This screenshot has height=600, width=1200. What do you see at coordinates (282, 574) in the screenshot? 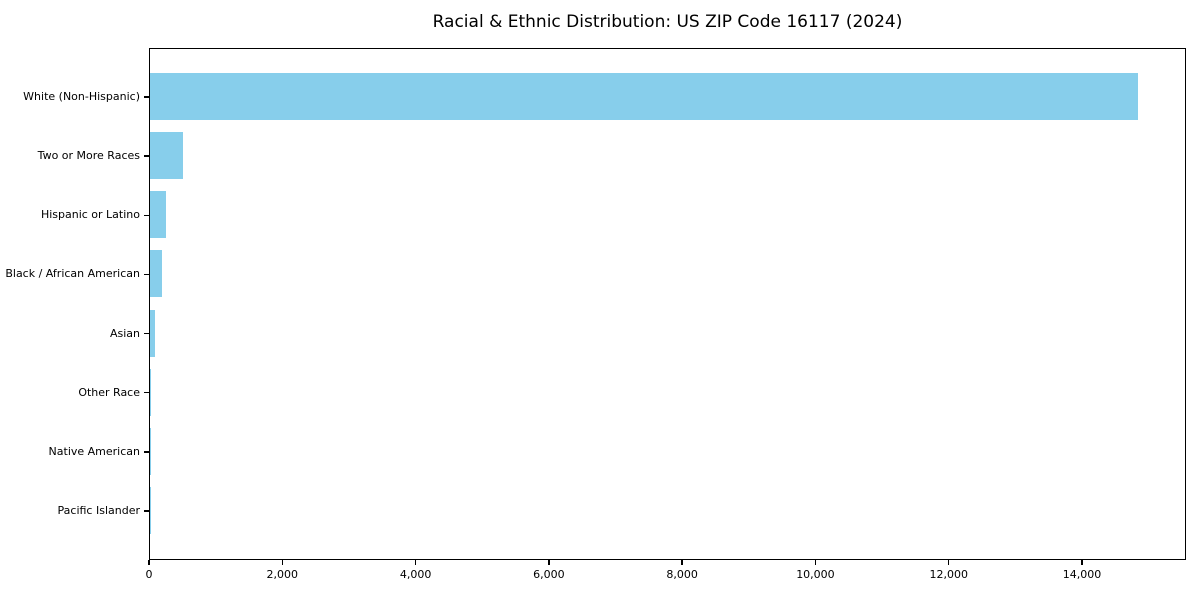
I see `x-tick-label: 2,000` at bounding box center [282, 574].